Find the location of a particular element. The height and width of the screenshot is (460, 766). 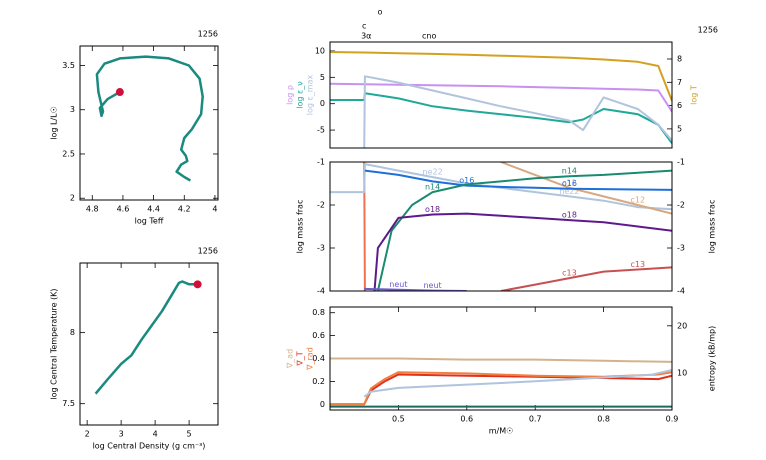

y2-axis-label: log mass frac is located at coordinates (712, 227).